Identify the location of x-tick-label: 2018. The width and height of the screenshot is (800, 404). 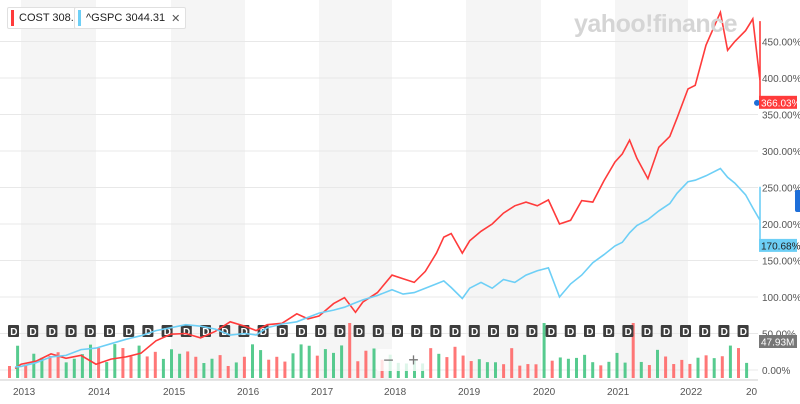
(395, 392).